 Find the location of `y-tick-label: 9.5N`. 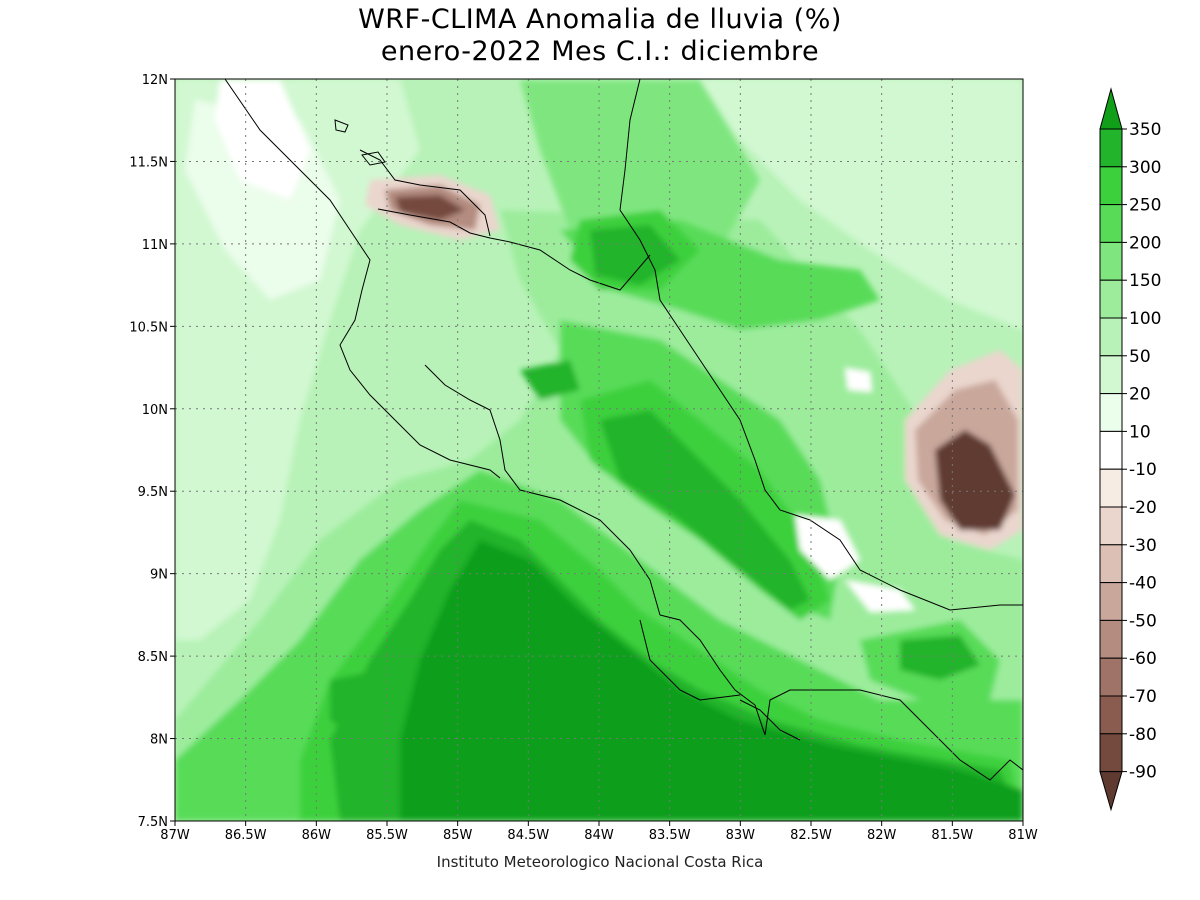

y-tick-label: 9.5N is located at coordinates (153, 492).